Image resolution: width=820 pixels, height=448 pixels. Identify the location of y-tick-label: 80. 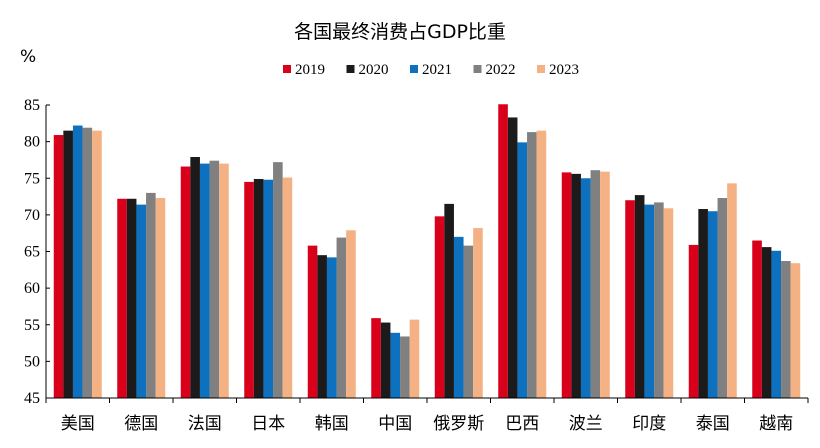
(32, 142).